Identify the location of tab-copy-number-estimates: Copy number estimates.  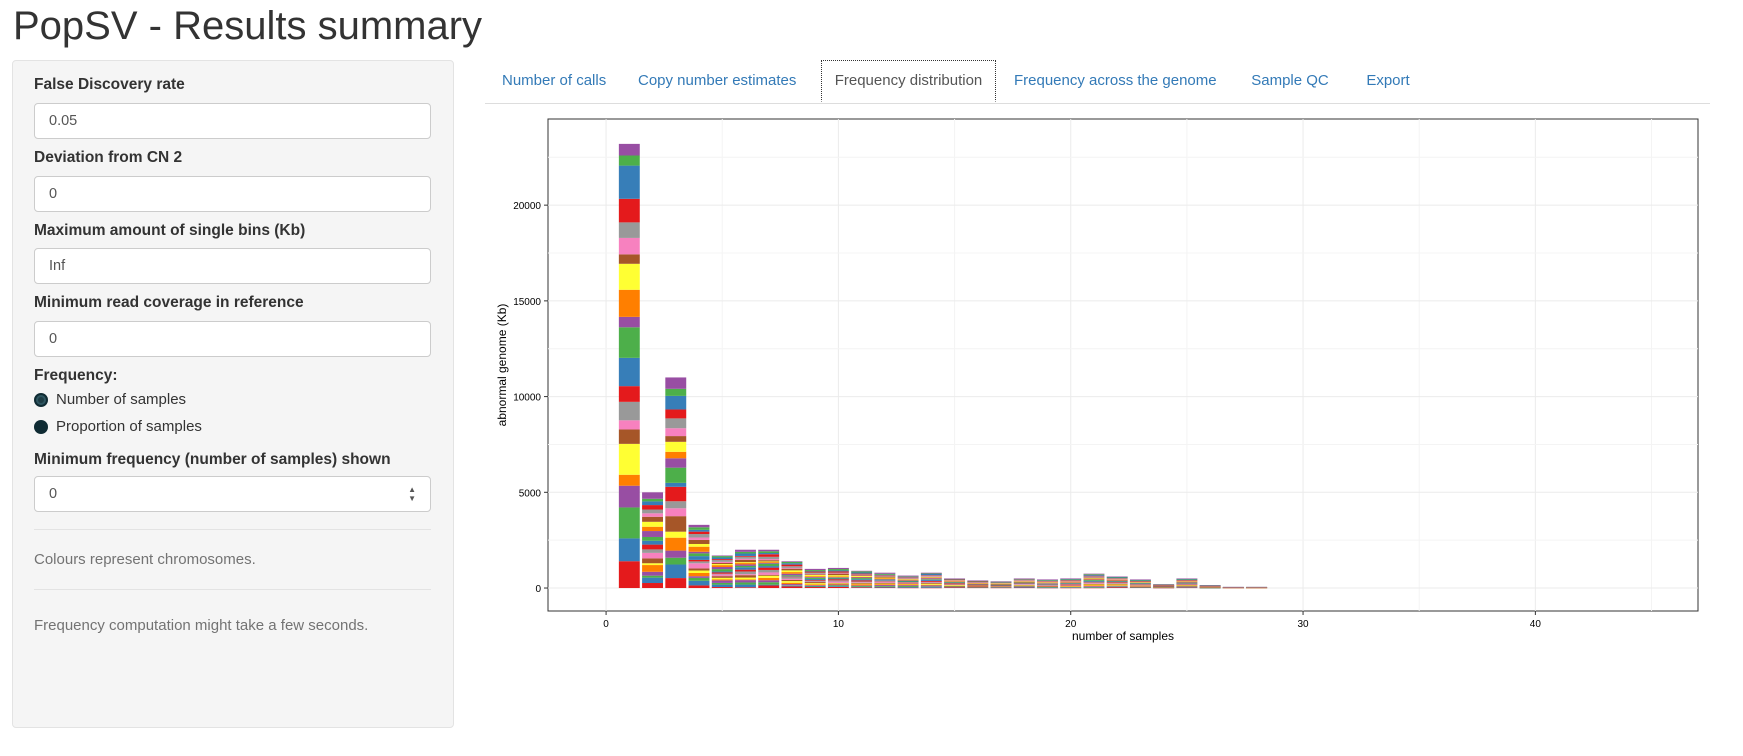
(717, 80).